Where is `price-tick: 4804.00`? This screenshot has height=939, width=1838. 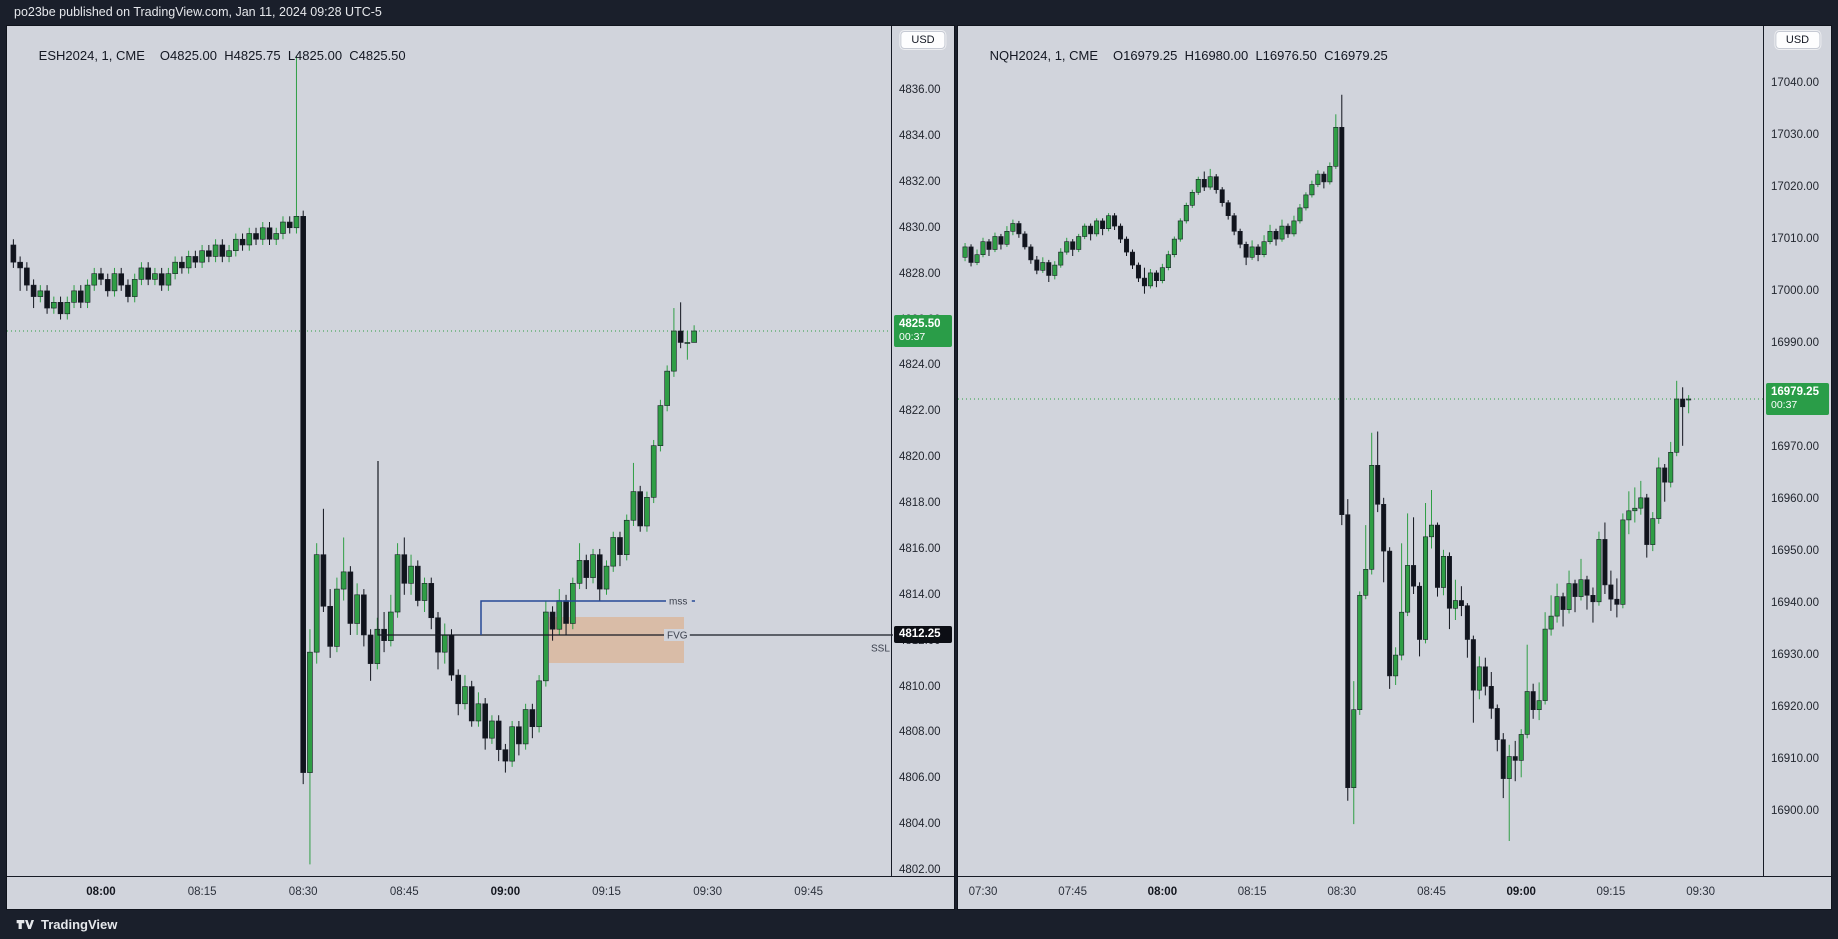 price-tick: 4804.00 is located at coordinates (920, 824).